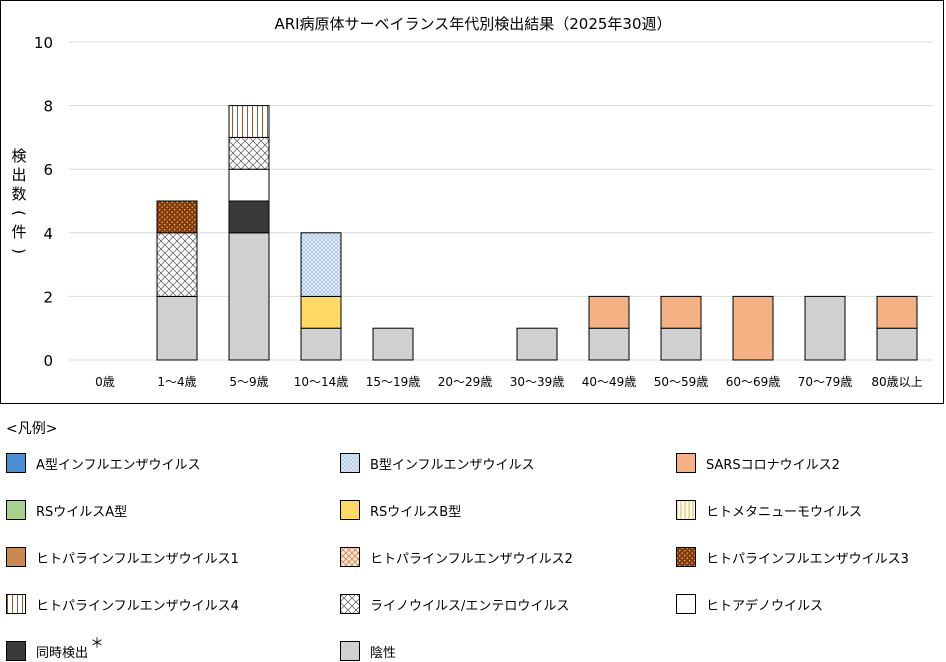 Image resolution: width=946 pixels, height=662 pixels. I want to click on bar-segment-adeno, so click(249, 185).